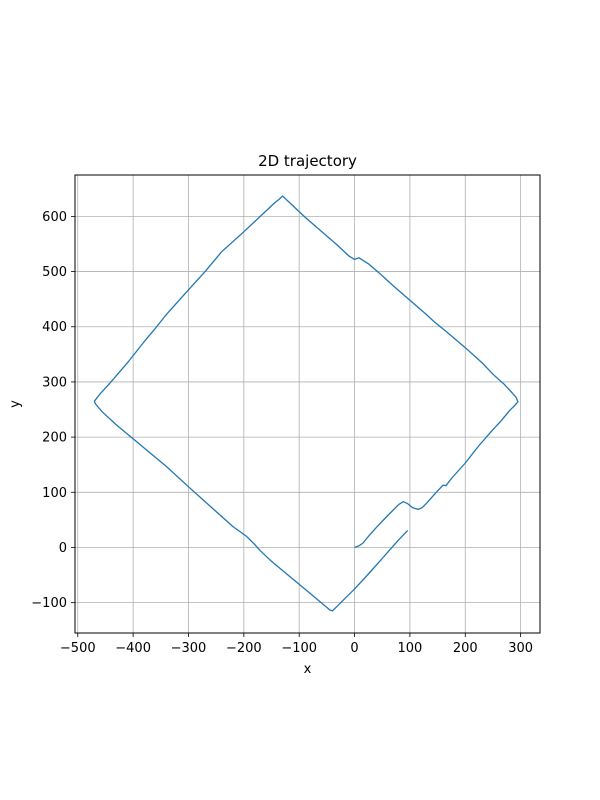  Describe the element at coordinates (54, 382) in the screenshot. I see `y-tick-label: 300` at that location.